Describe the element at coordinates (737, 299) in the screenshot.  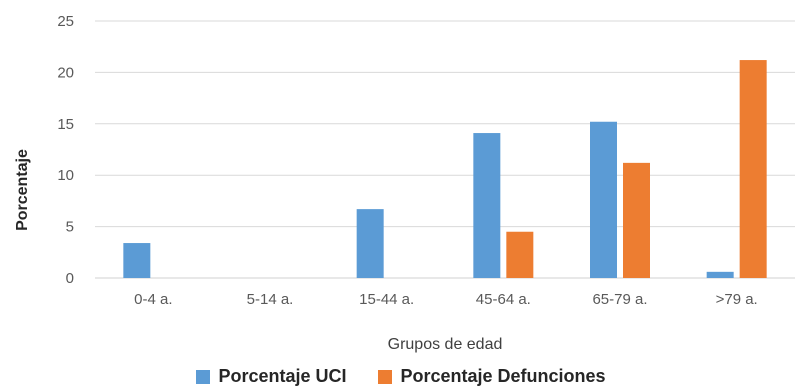
I see `x-tick-label: >79 a.` at that location.